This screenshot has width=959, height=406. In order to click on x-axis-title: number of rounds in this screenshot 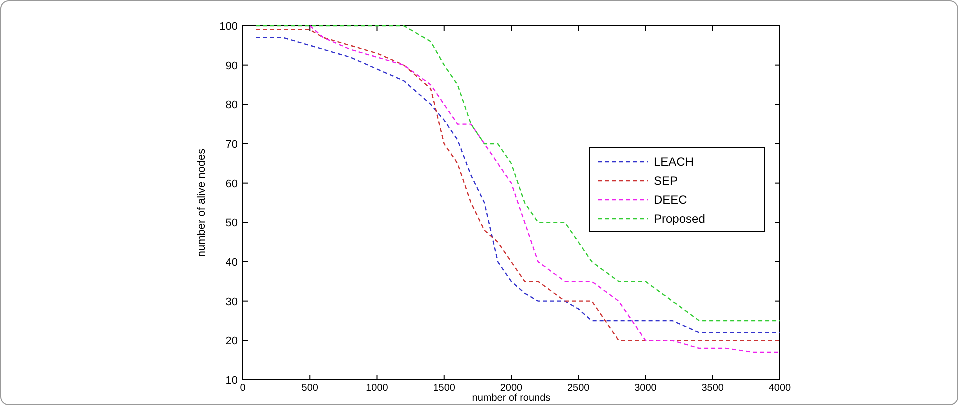, I will do `click(511, 398)`.